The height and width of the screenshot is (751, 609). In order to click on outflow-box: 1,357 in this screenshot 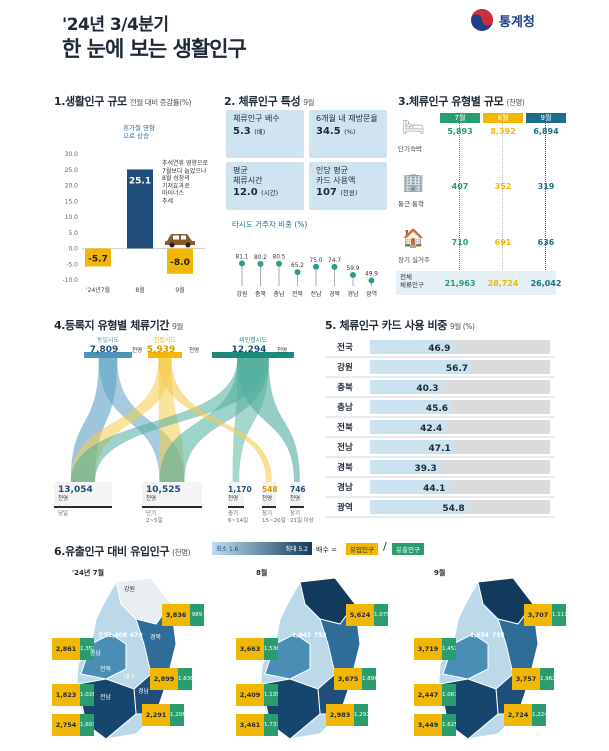, I will do `click(87, 649)`.